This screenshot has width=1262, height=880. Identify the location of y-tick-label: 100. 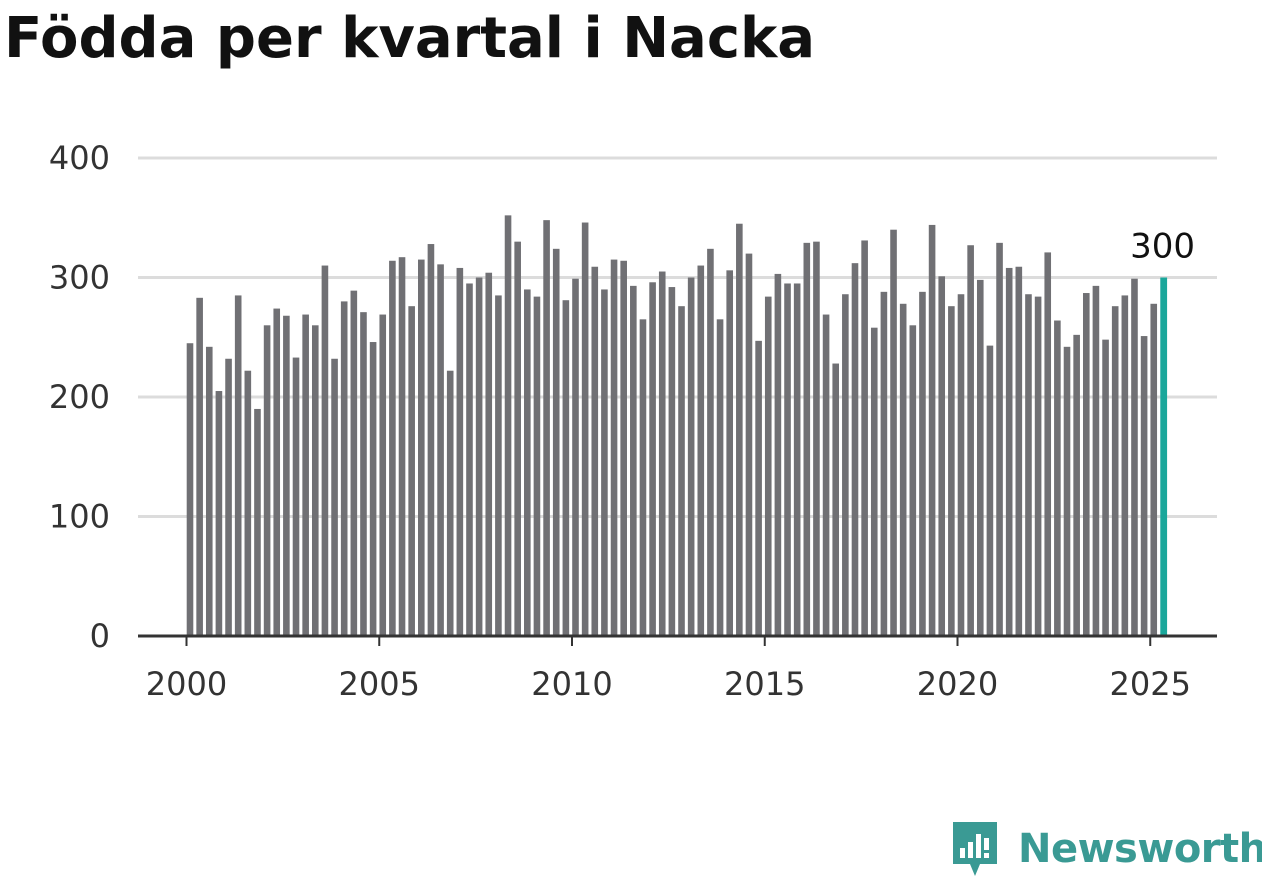
(79, 517).